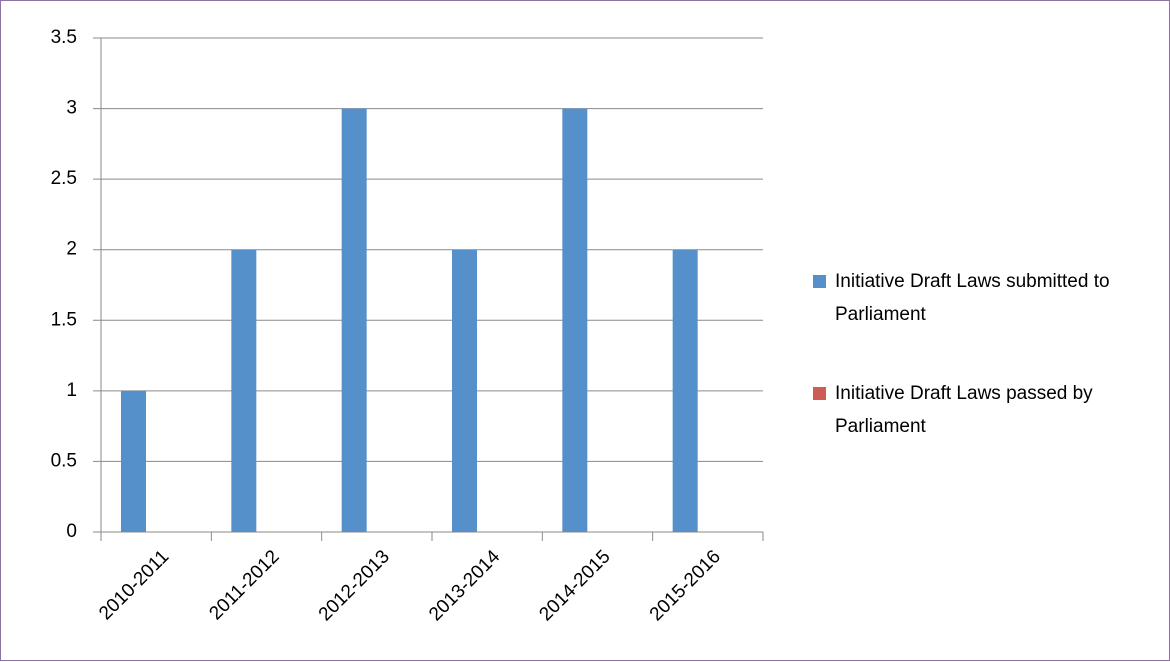 This screenshot has width=1170, height=662. I want to click on y-tick-label: 1, so click(71, 390).